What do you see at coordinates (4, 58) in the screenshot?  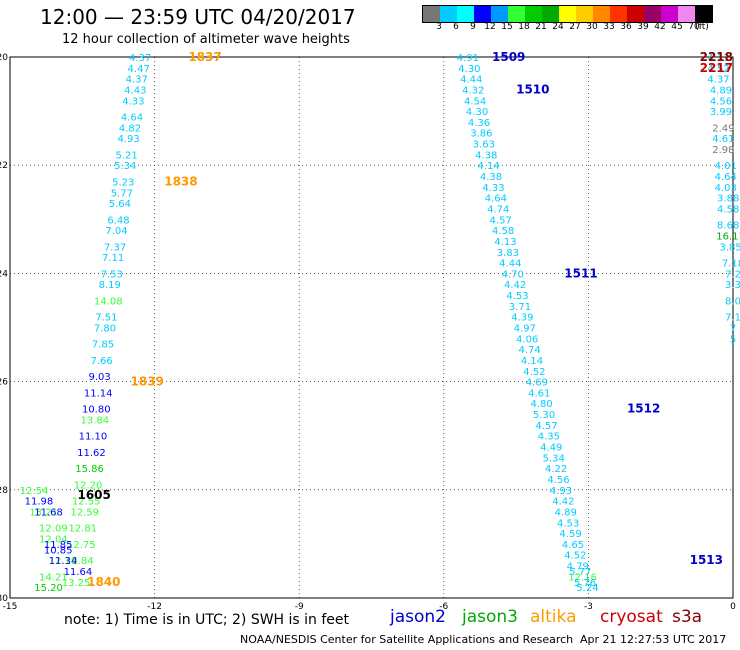 I see `y-tick-label: -20` at bounding box center [4, 58].